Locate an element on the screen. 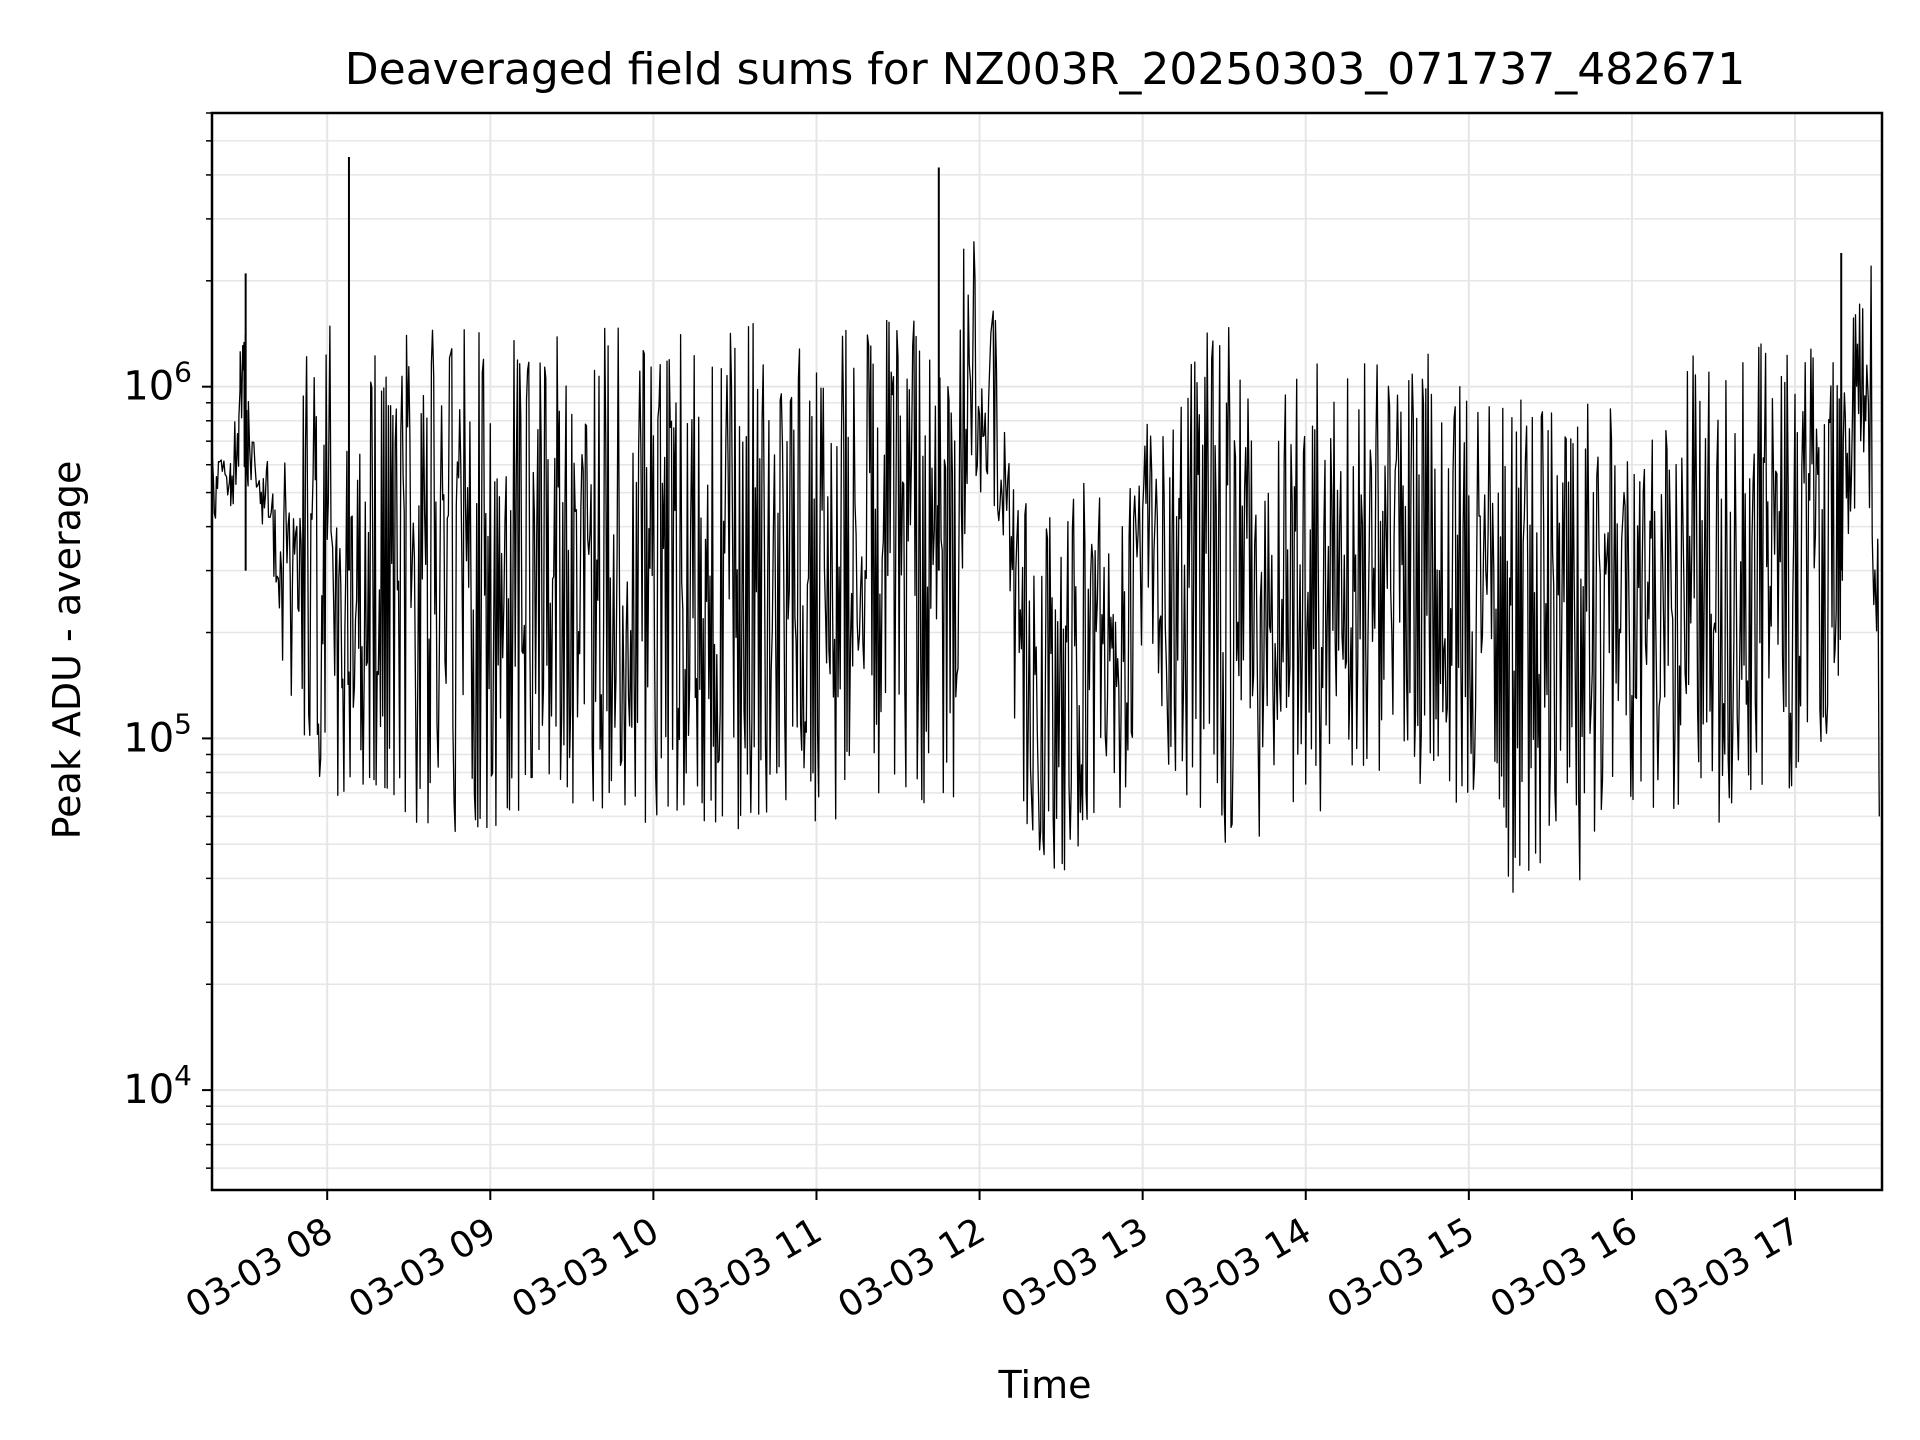 This screenshot has height=1440, width=1920. x-axis-label: Time is located at coordinates (1045, 1385).